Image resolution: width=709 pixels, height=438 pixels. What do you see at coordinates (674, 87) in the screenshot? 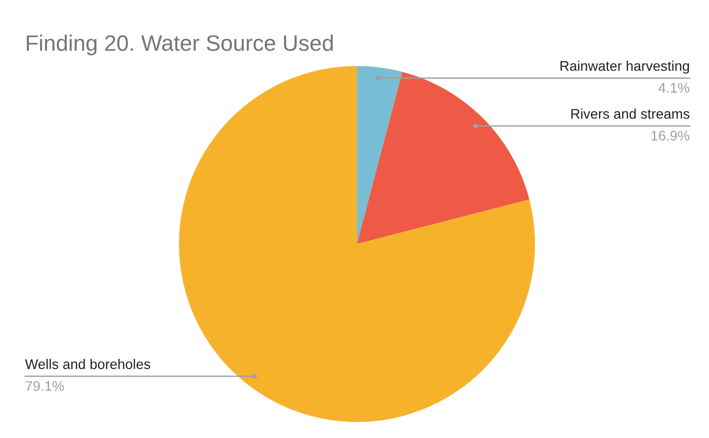
I see `data-label: 4.1%` at bounding box center [674, 87].